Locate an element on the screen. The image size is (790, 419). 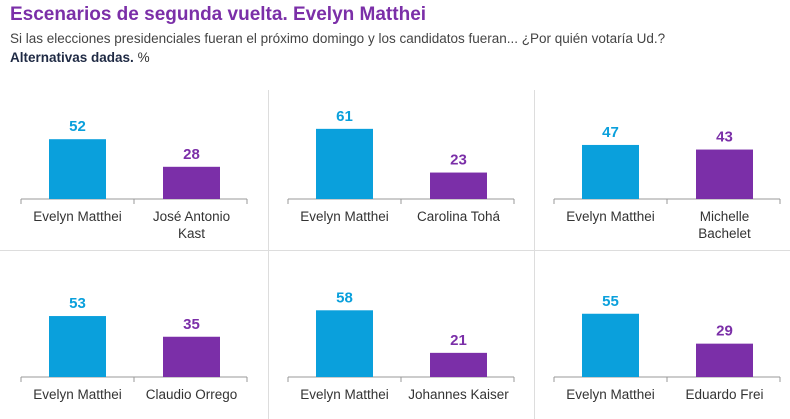
note: Alternativas dadas. % is located at coordinates (80, 57).